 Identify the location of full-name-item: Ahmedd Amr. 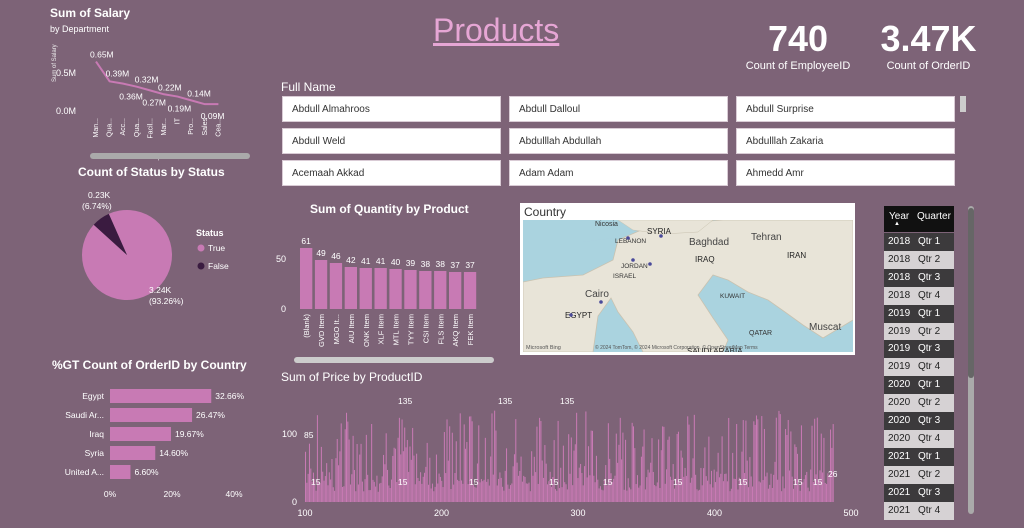
(845, 173).